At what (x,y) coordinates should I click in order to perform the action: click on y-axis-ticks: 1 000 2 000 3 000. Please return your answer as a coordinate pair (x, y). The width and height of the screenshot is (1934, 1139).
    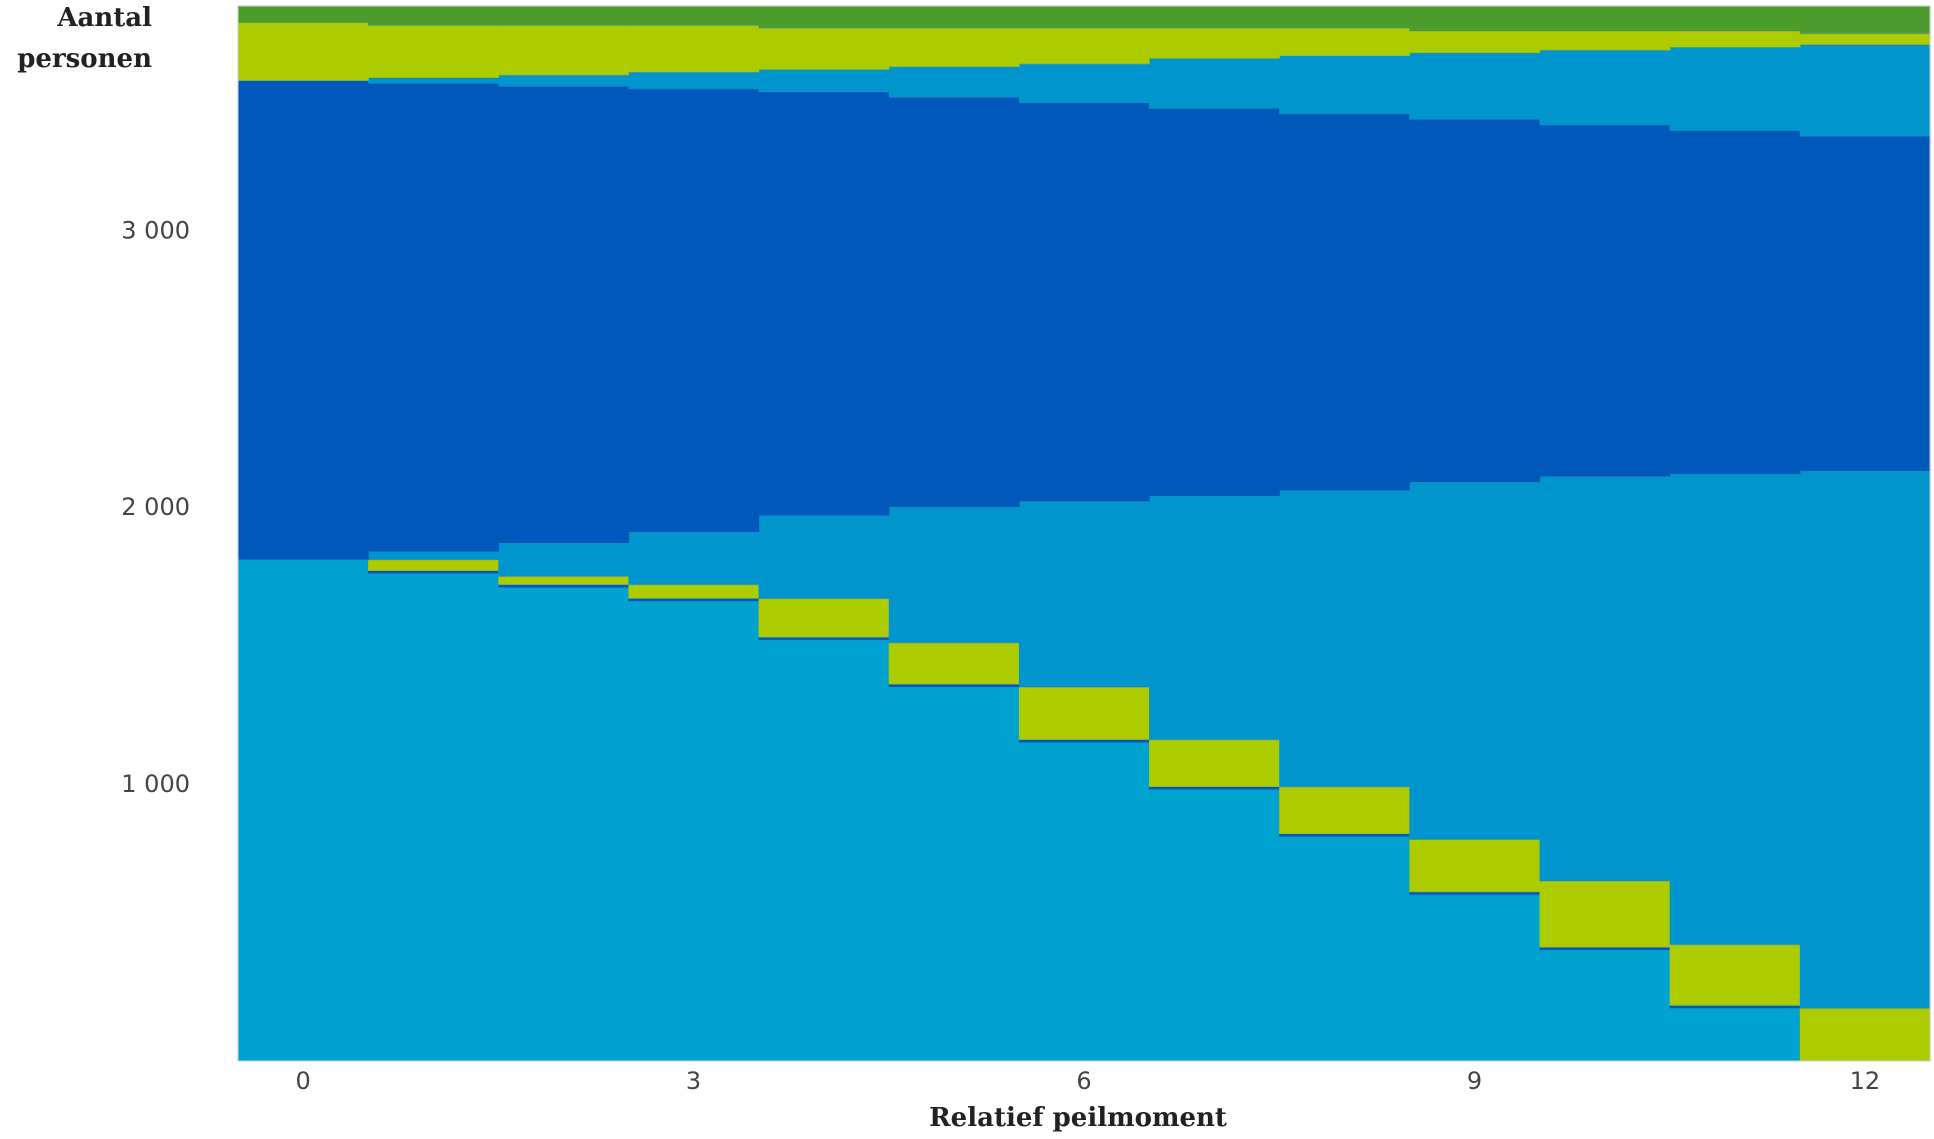
    Looking at the image, I should click on (155, 507).